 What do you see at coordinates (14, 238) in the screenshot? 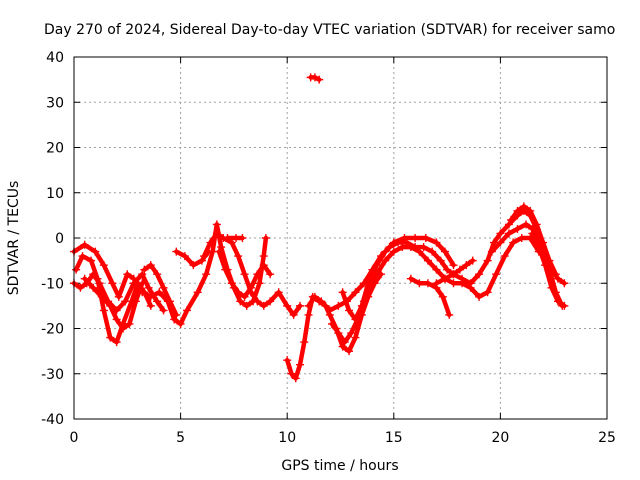
I see `y-axis-label: SDTVAR / TECUs` at bounding box center [14, 238].